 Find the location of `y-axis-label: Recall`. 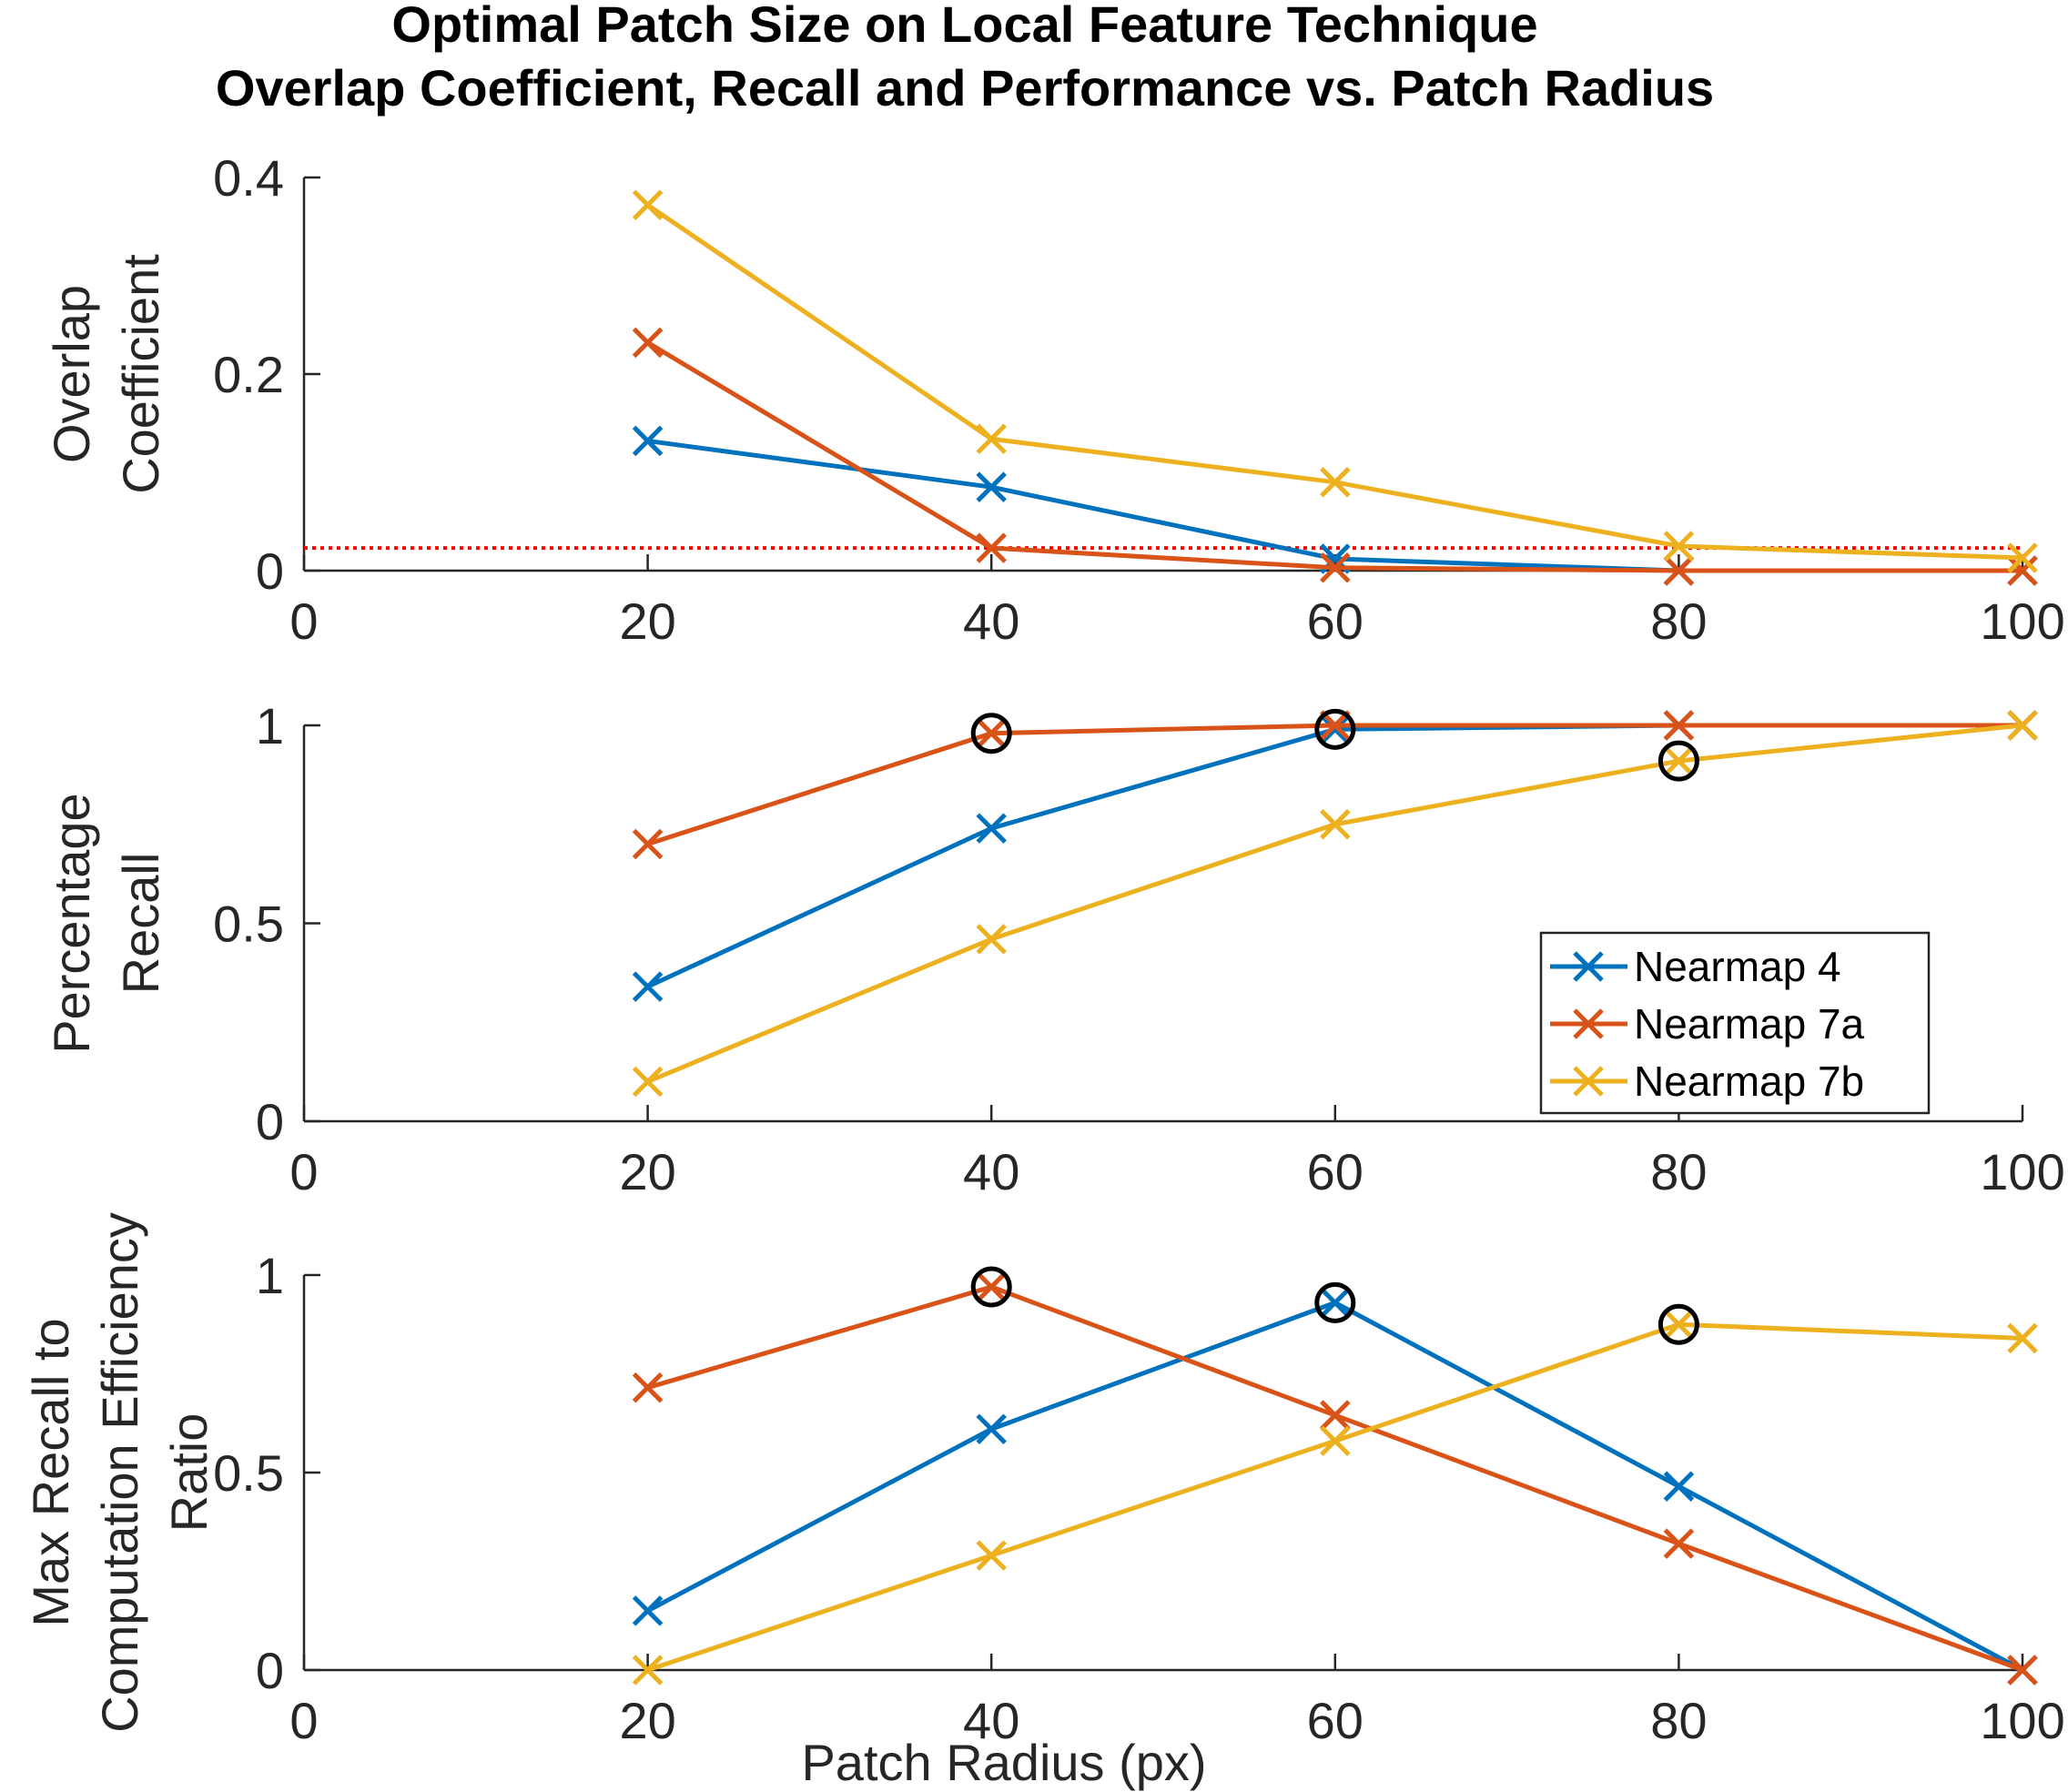

y-axis-label: Recall is located at coordinates (140, 924).